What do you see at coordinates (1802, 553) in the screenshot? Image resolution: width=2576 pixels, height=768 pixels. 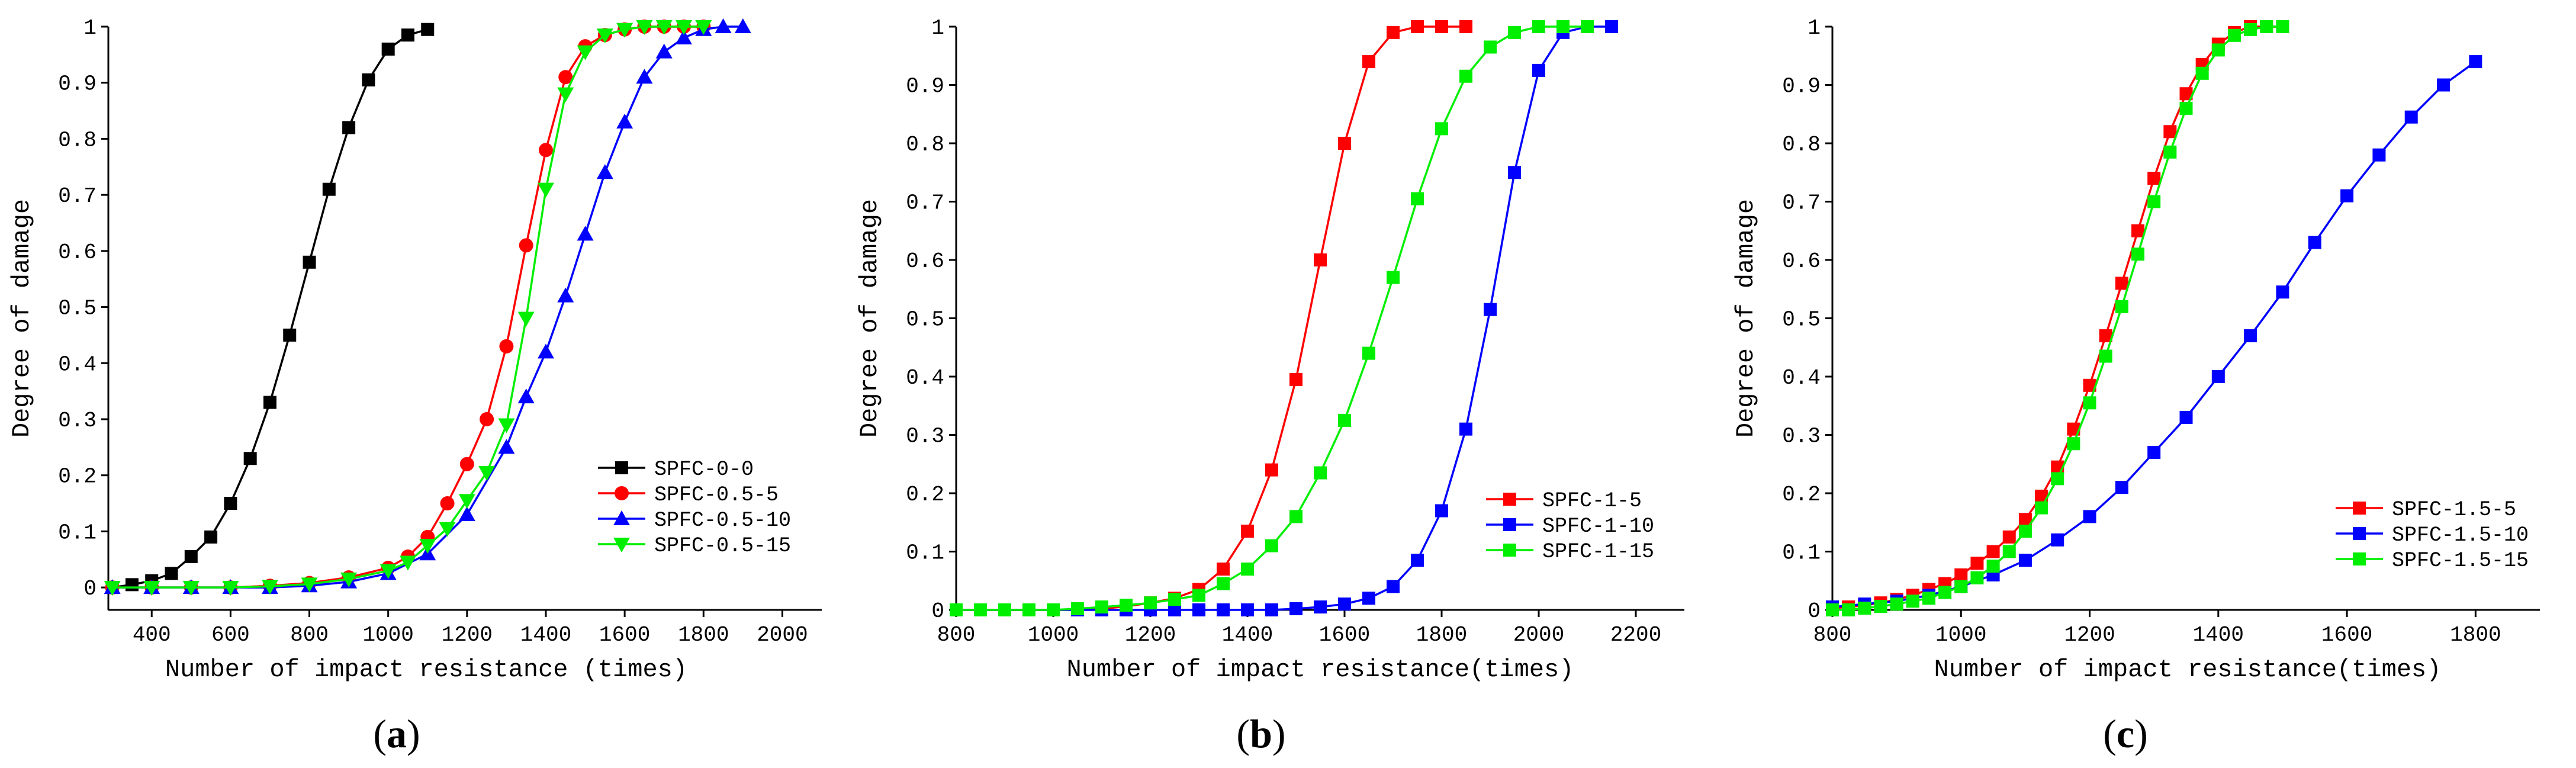 I see `y-tick-label: 0.1` at bounding box center [1802, 553].